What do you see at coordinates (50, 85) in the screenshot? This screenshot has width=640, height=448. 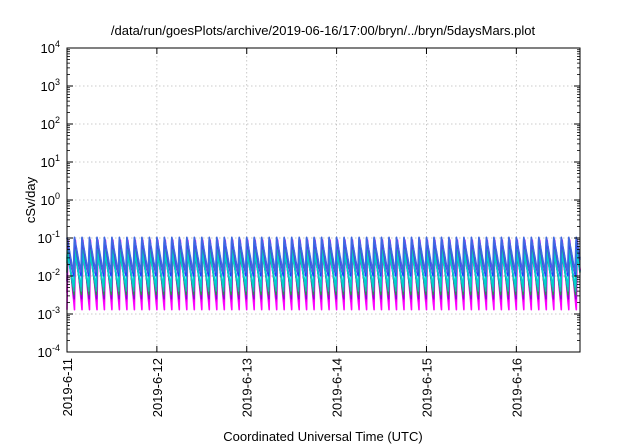 I see `y-tick-label: 10³` at bounding box center [50, 85].